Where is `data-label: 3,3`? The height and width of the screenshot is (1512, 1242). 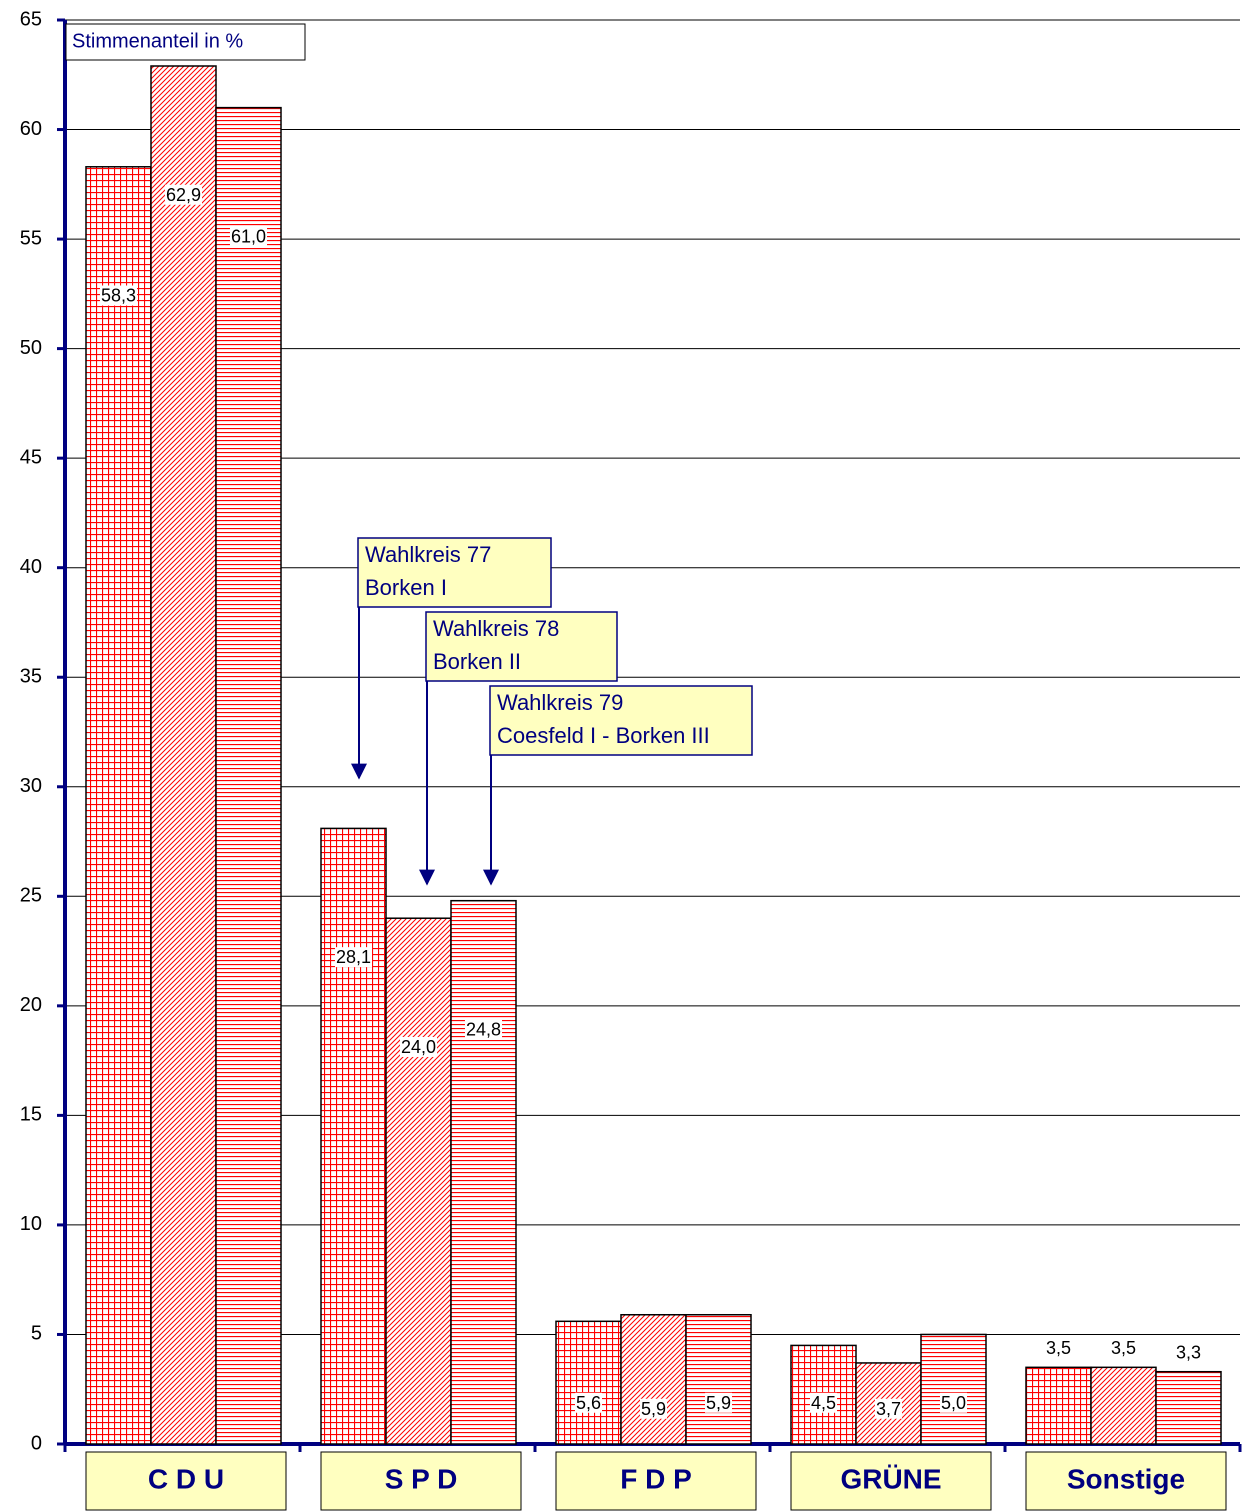
data-label: 3,3 is located at coordinates (1188, 1352).